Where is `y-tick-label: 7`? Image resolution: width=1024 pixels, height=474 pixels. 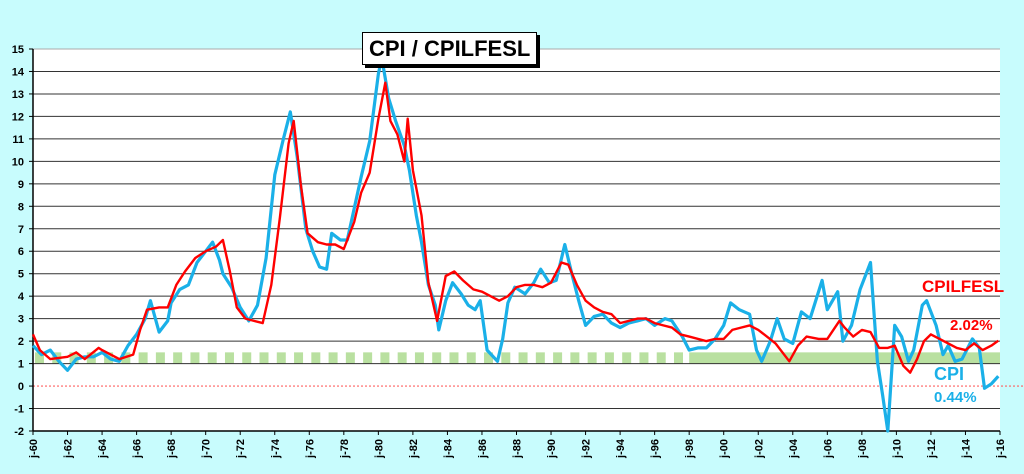 y-tick-label: 7 is located at coordinates (21, 230).